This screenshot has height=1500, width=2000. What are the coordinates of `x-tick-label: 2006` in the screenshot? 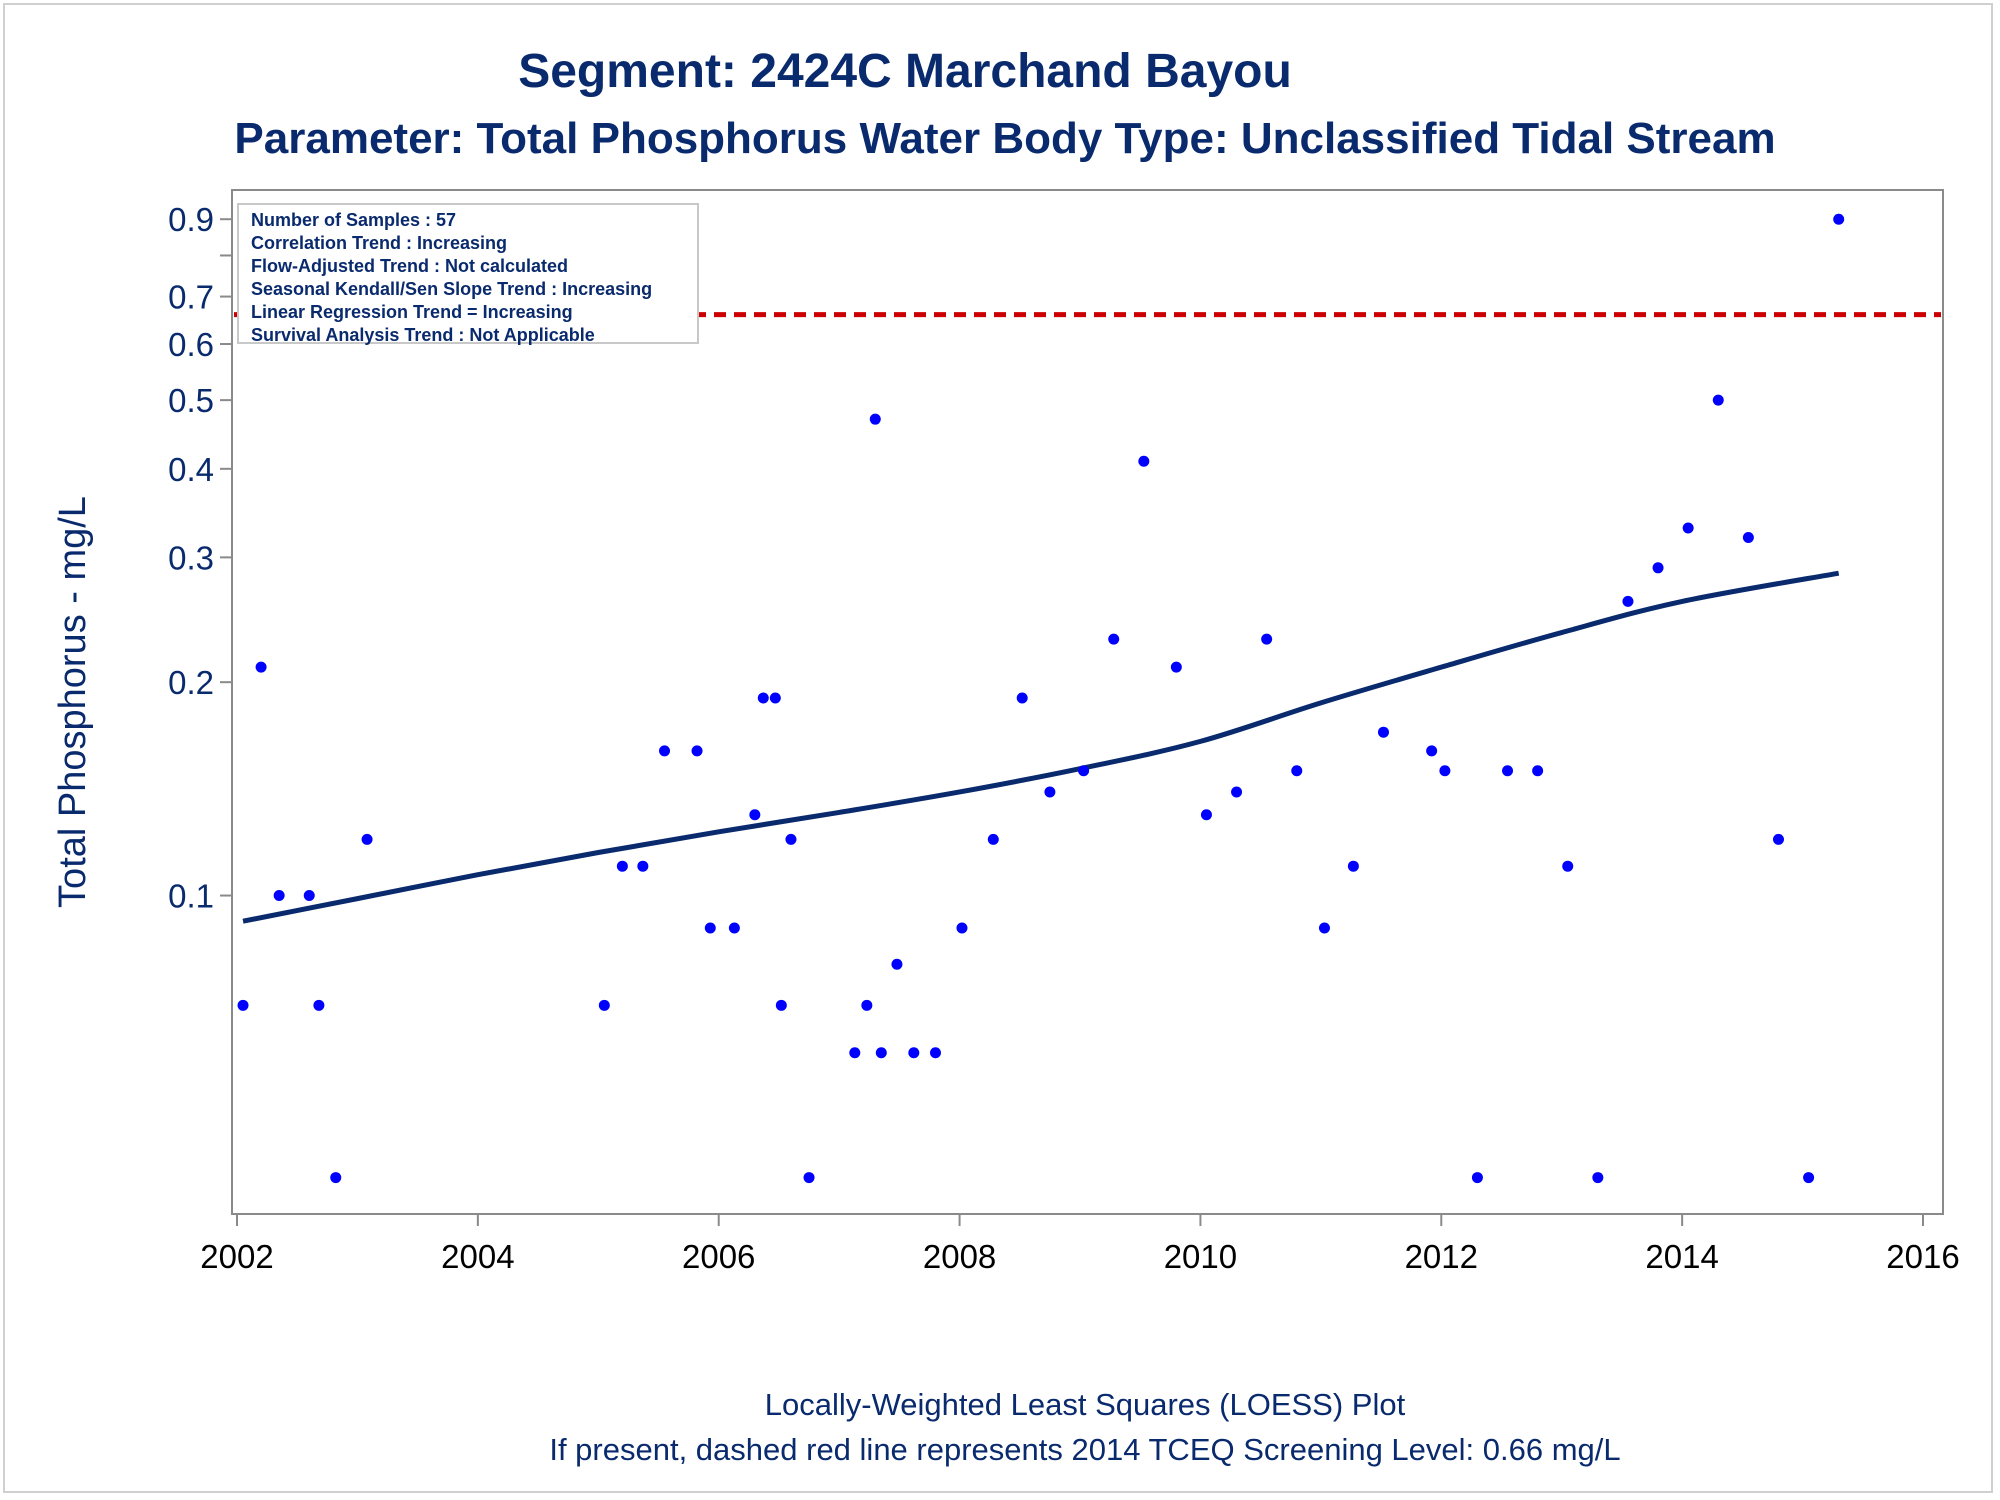 It's located at (718, 1256).